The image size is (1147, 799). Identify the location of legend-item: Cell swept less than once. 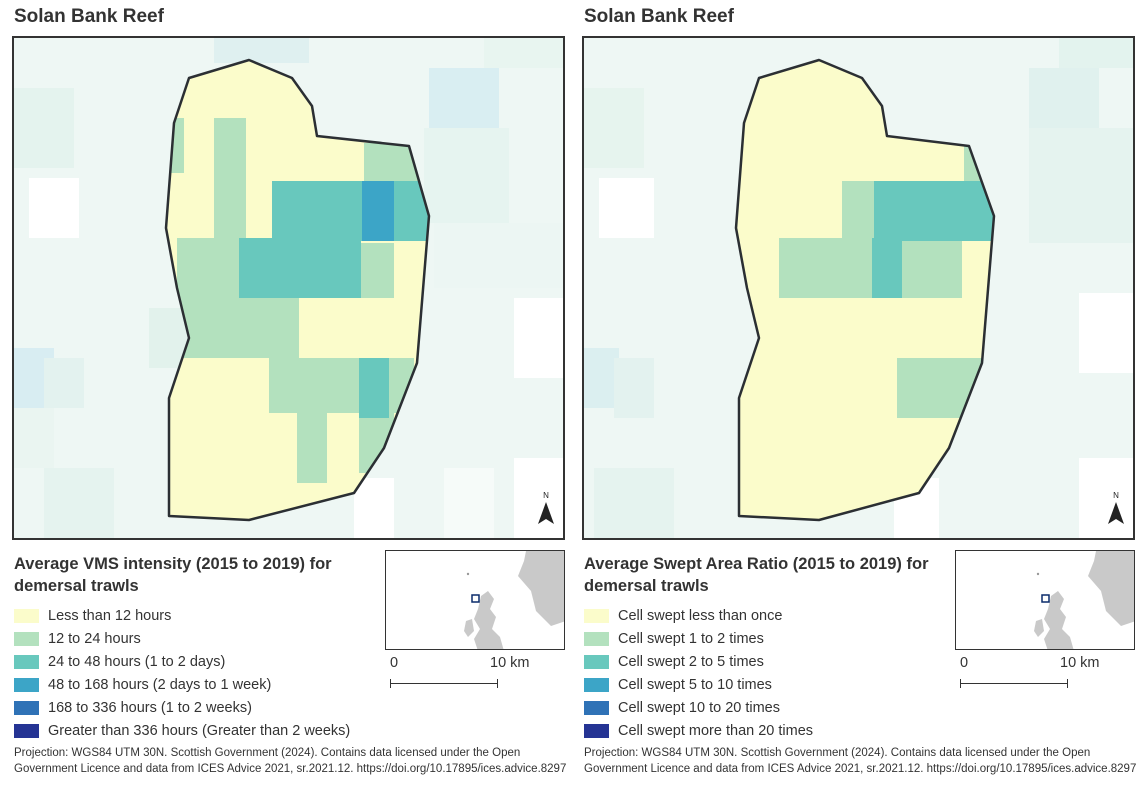
(698, 615).